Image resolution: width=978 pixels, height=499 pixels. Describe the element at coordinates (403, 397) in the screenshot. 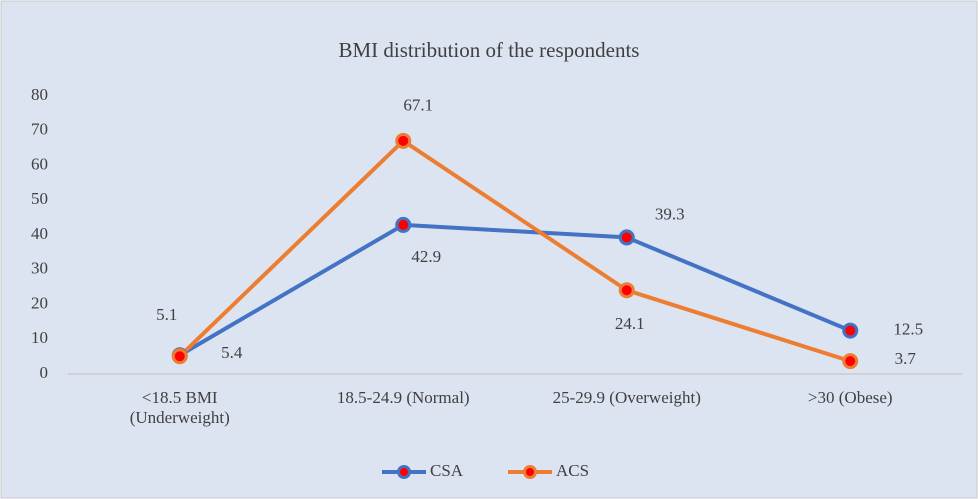

I see `x-tick-label: 18.5-24.9 (Normal)` at that location.